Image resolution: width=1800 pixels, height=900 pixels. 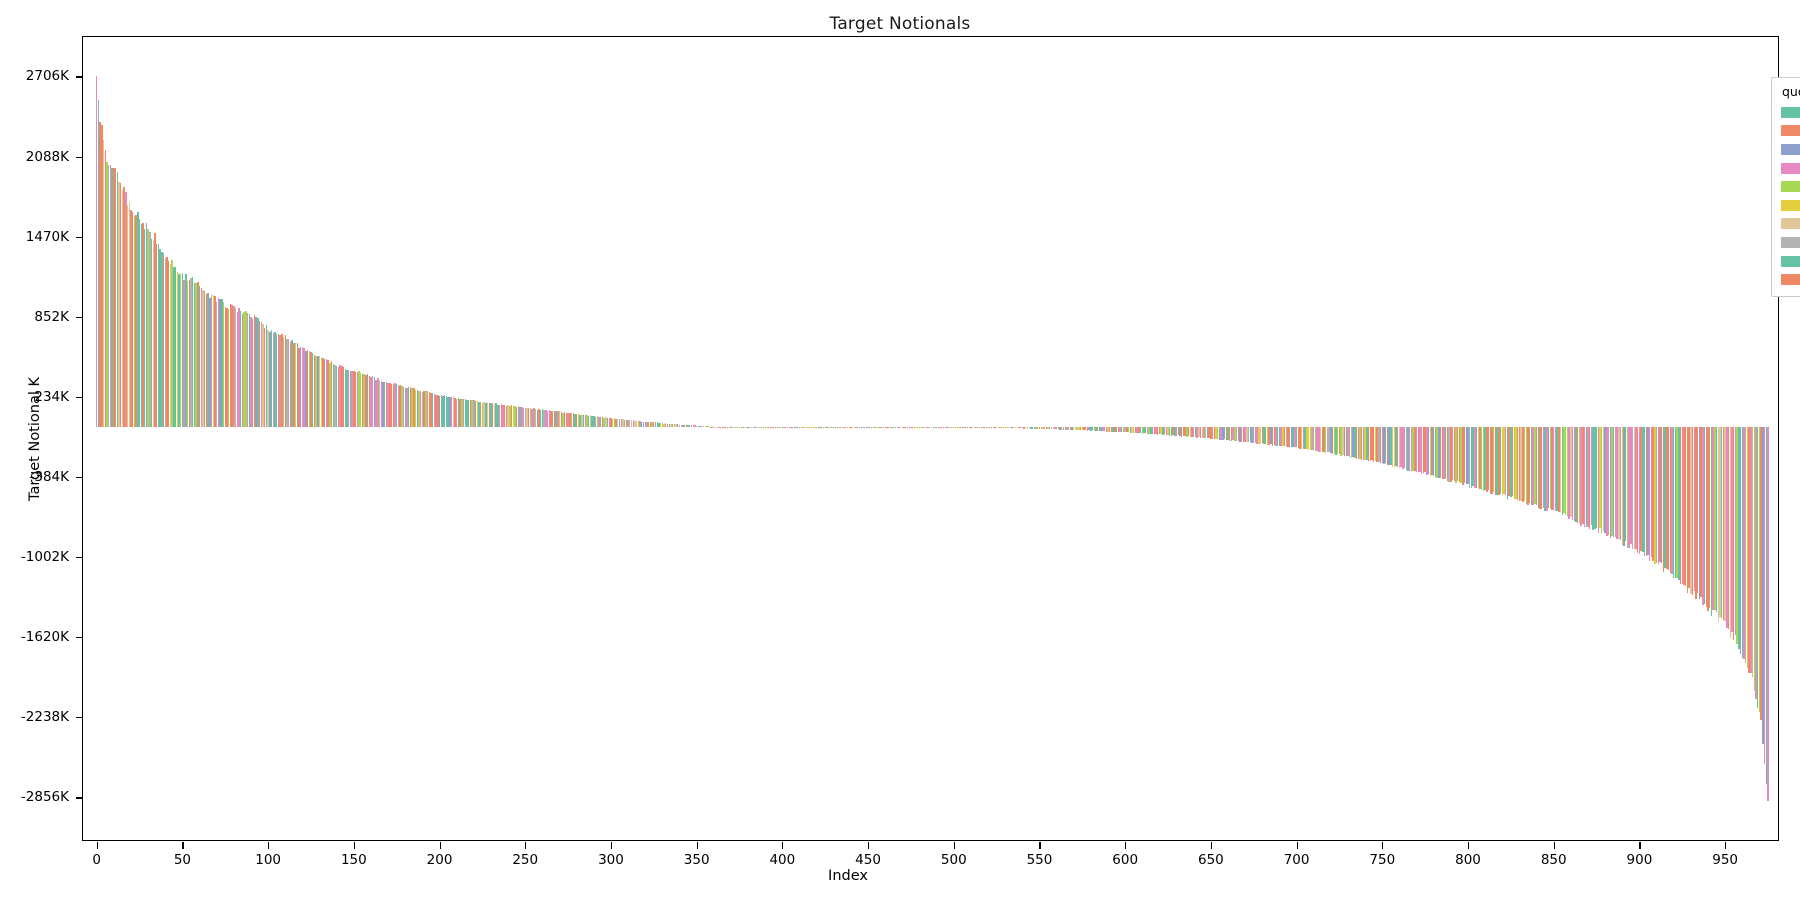 I want to click on legend-item-th: TH, so click(x=1790, y=149).